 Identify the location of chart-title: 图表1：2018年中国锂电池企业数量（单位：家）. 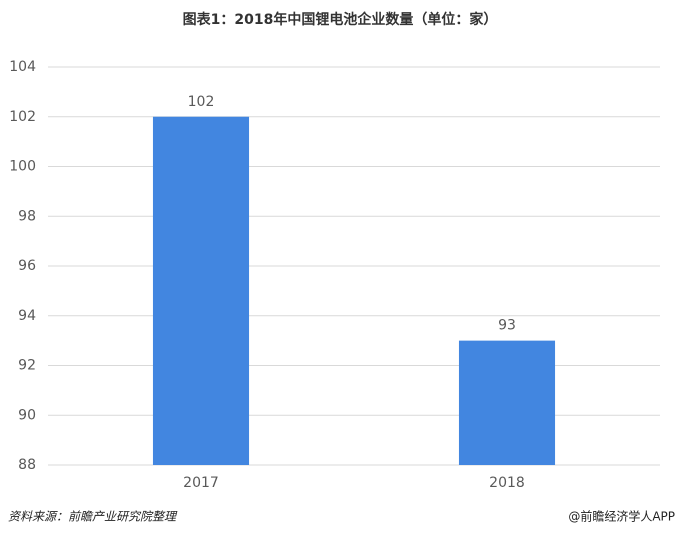
(340, 19).